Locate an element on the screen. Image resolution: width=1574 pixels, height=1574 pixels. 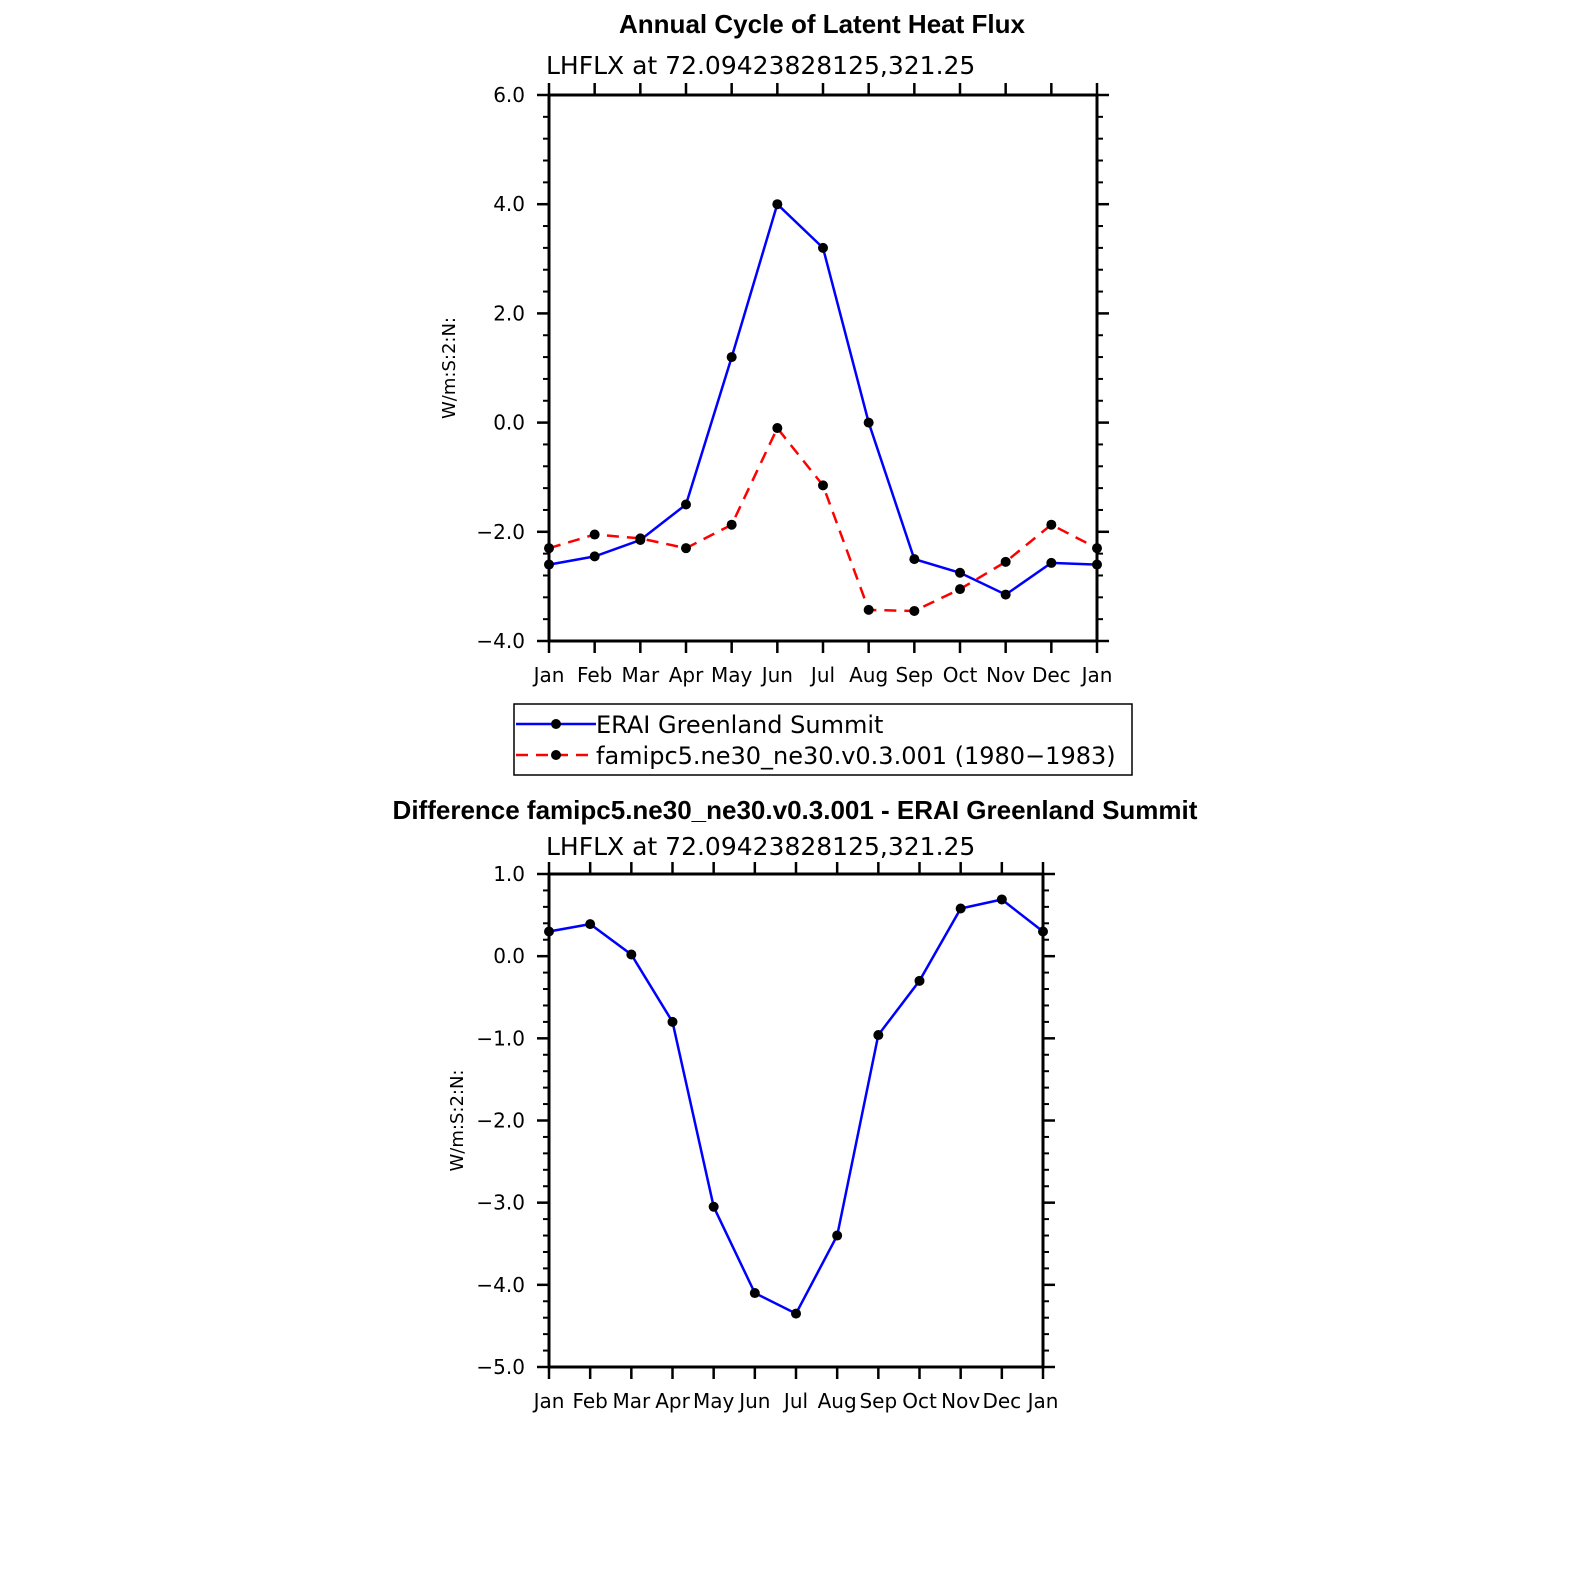
legend-label: ERAI Greenland Summit is located at coordinates (739, 725).